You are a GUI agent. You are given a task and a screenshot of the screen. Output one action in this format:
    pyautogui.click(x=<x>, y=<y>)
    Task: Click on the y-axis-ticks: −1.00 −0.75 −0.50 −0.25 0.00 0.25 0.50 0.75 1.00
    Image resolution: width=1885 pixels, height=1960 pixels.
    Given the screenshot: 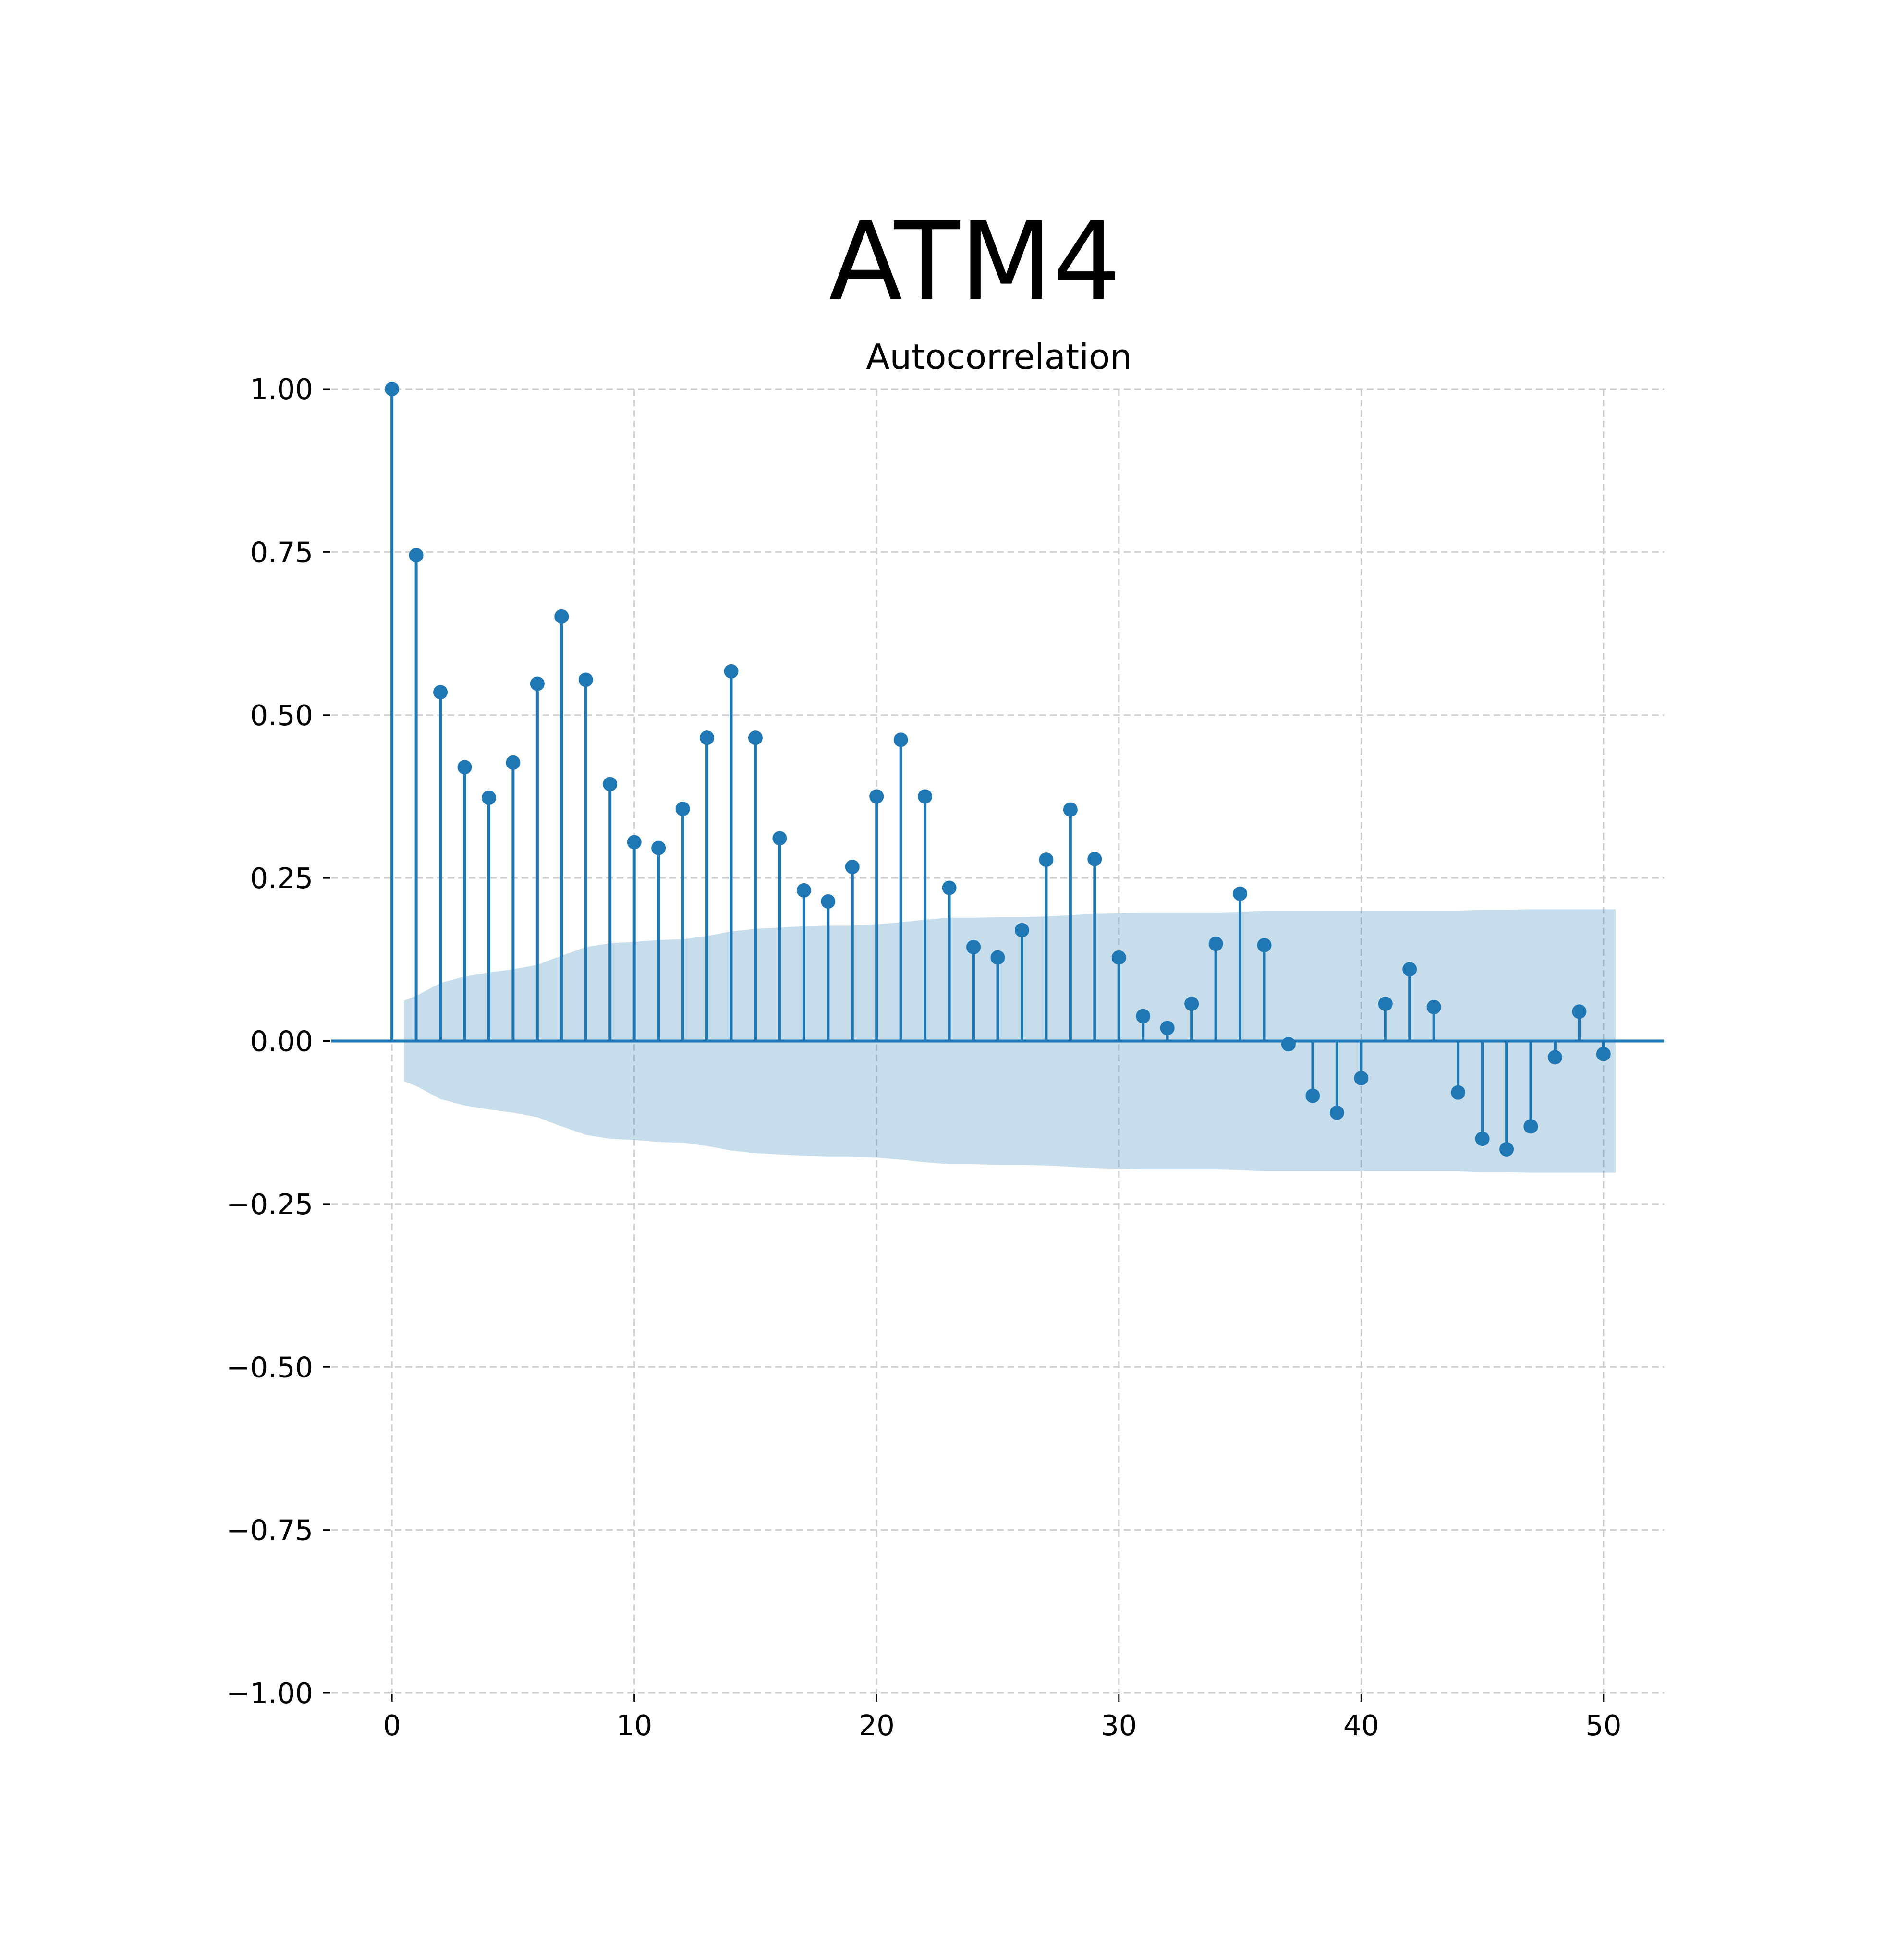 What is the action you would take?
    pyautogui.click(x=278, y=1041)
    